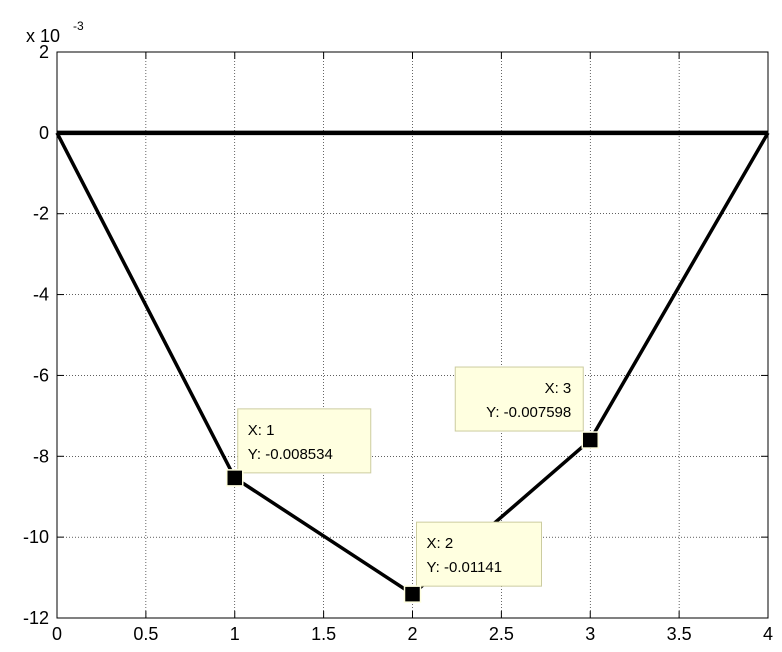 The image size is (782, 652). Describe the element at coordinates (235, 634) in the screenshot. I see `x-tick-label: 1` at that location.